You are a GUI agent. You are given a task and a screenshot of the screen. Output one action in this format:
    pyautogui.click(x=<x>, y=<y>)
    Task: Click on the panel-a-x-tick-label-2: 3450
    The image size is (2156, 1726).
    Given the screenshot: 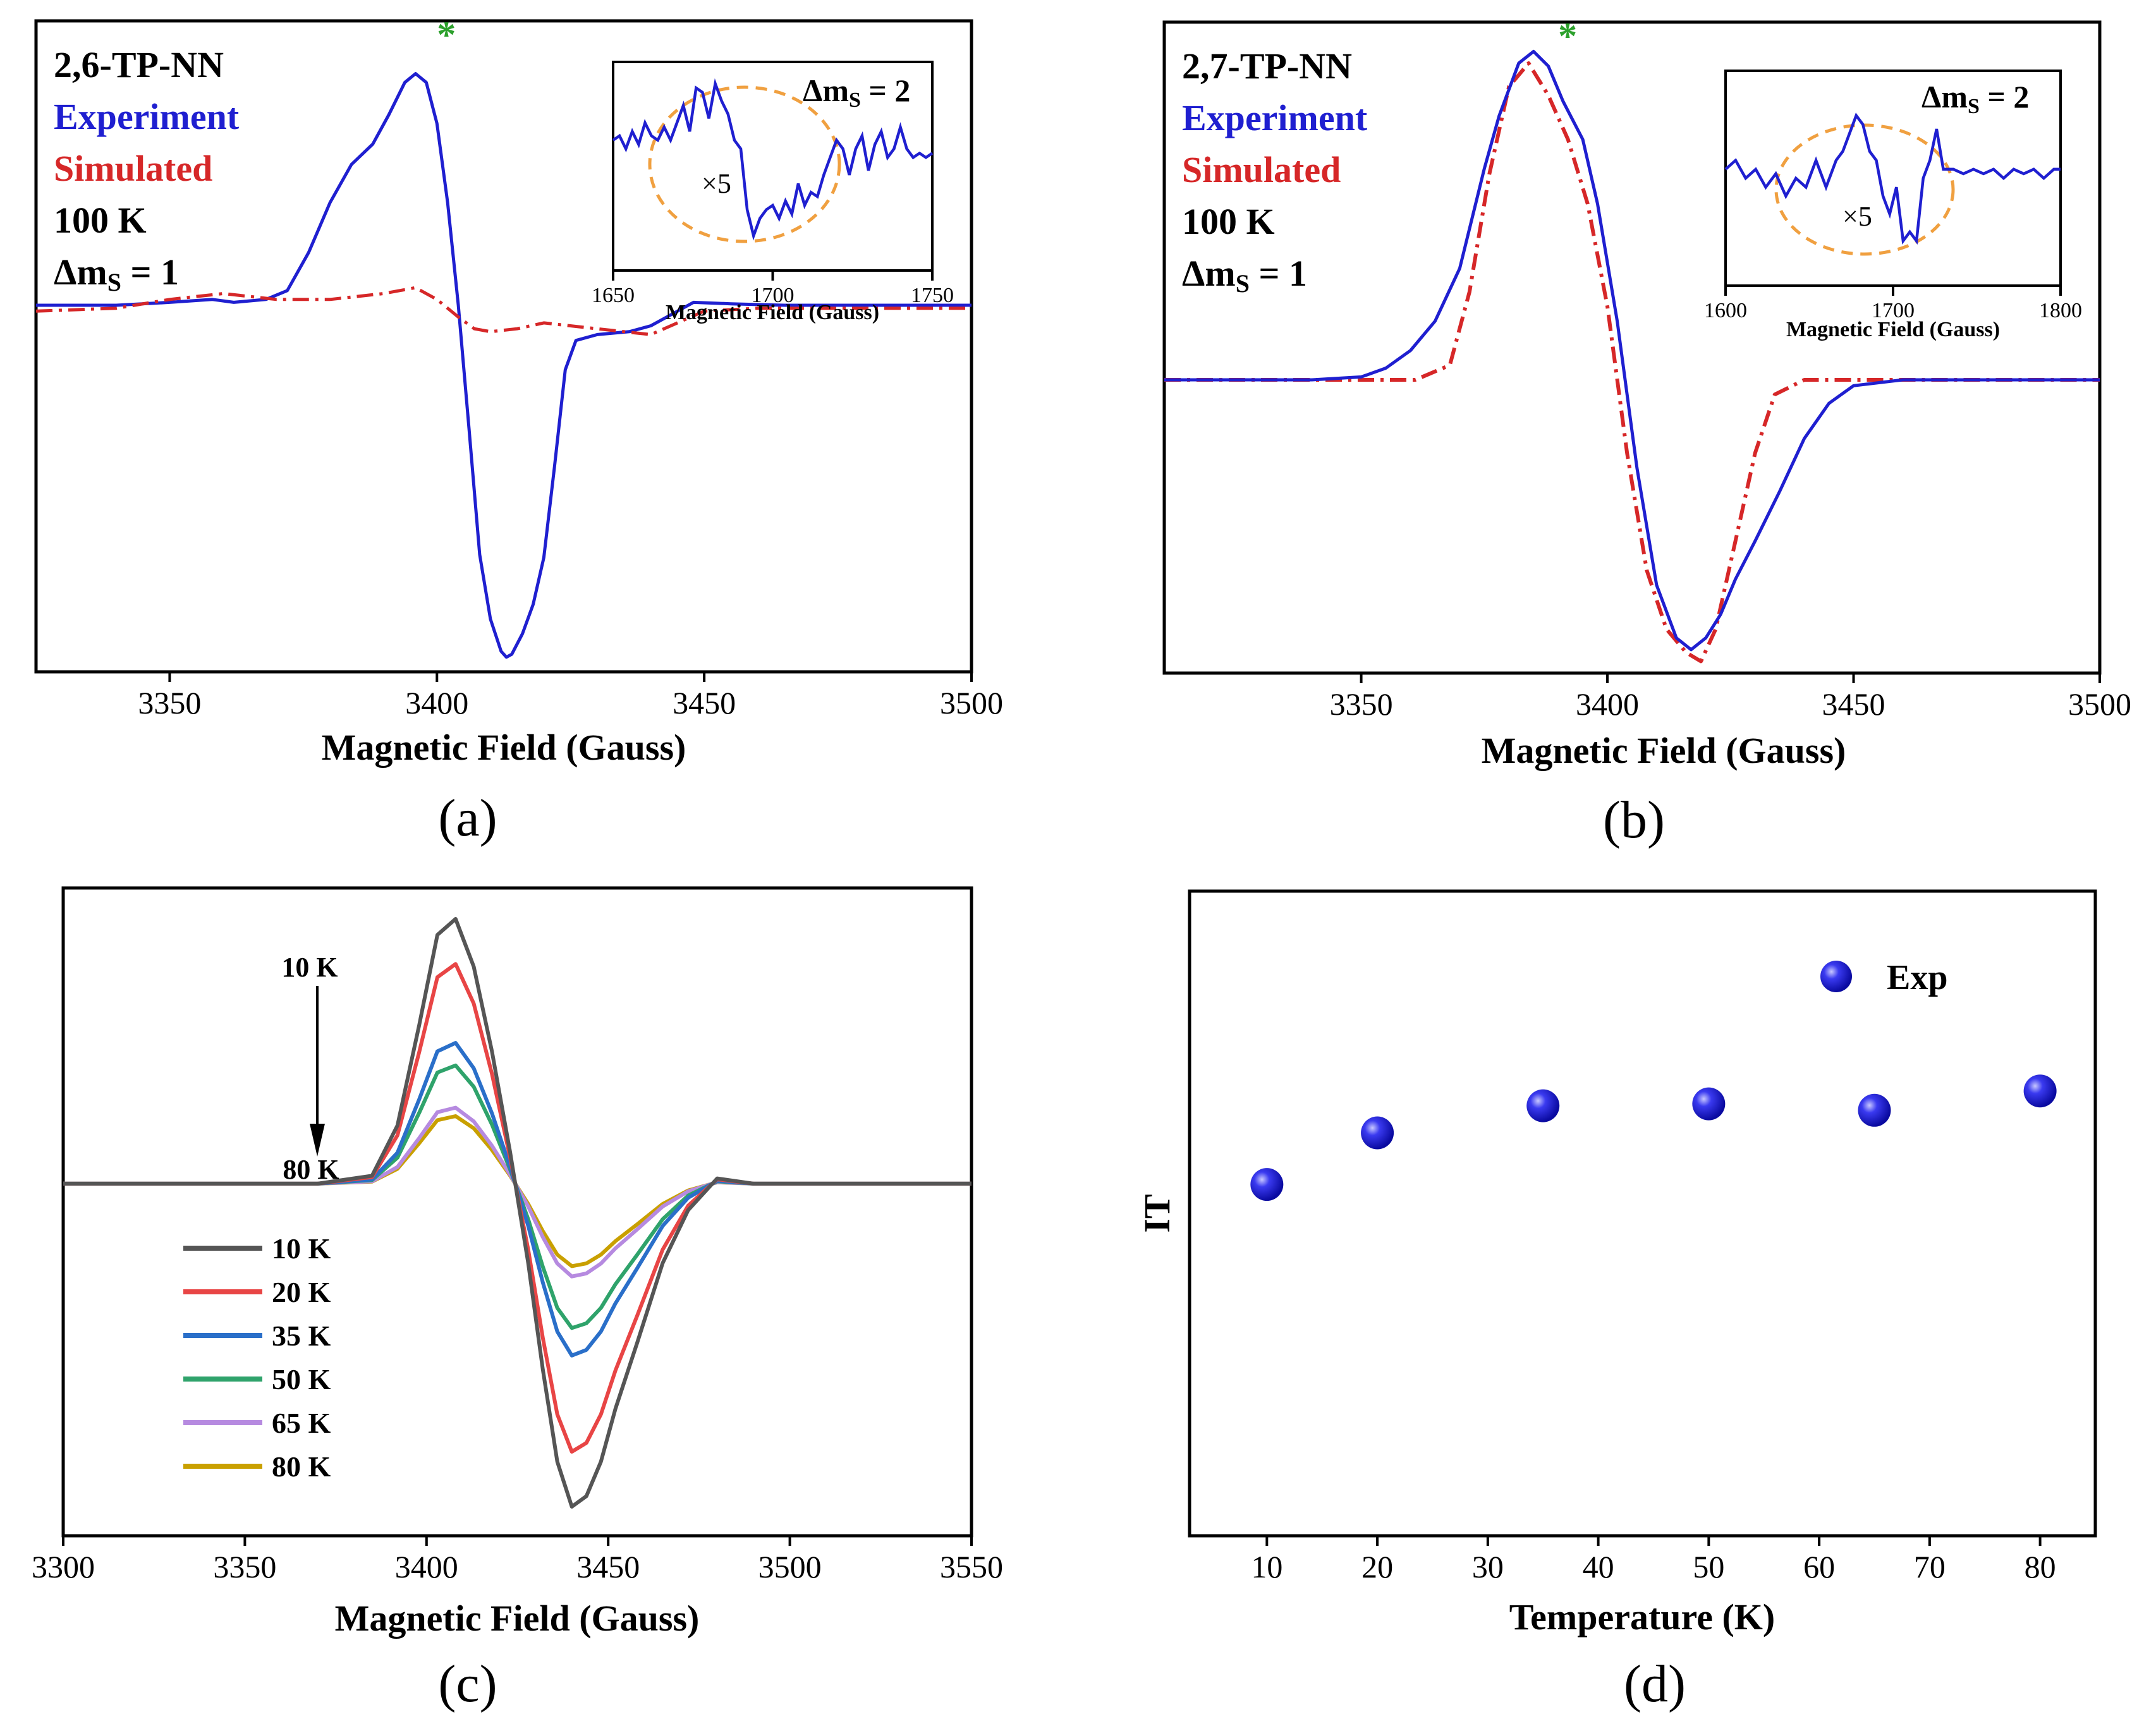 What is the action you would take?
    pyautogui.click(x=704, y=702)
    